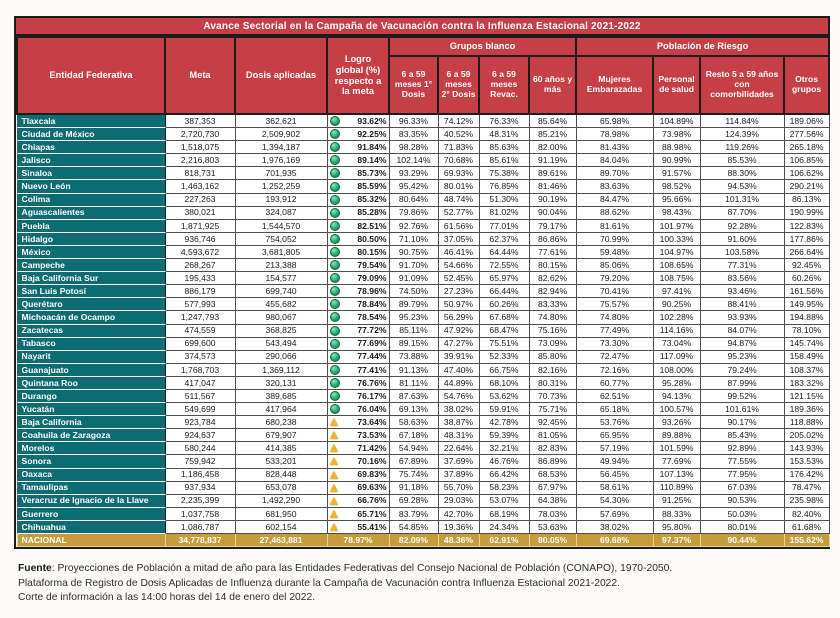 Image resolution: width=840 pixels, height=618 pixels. What do you see at coordinates (614, 356) in the screenshot?
I see `embarazadas-pct-cell: 72.47%` at bounding box center [614, 356].